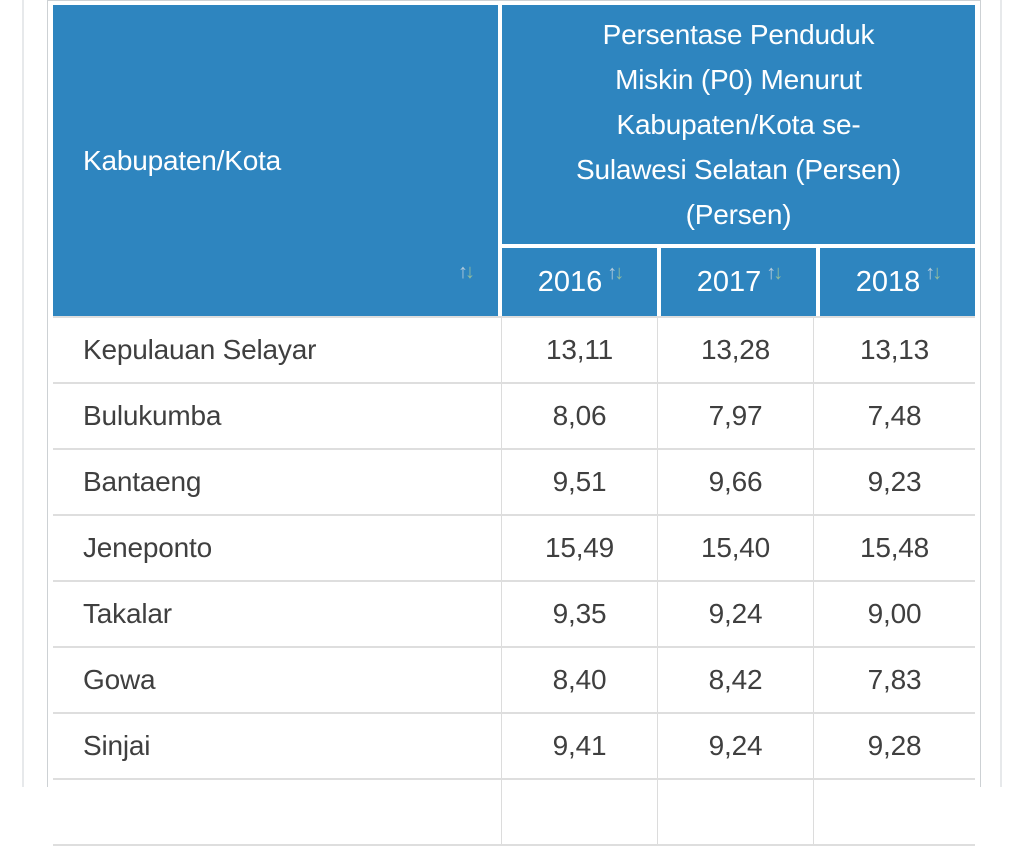 This screenshot has width=1024, height=846. I want to click on row-name-cell: Jeneponto, so click(277, 548).